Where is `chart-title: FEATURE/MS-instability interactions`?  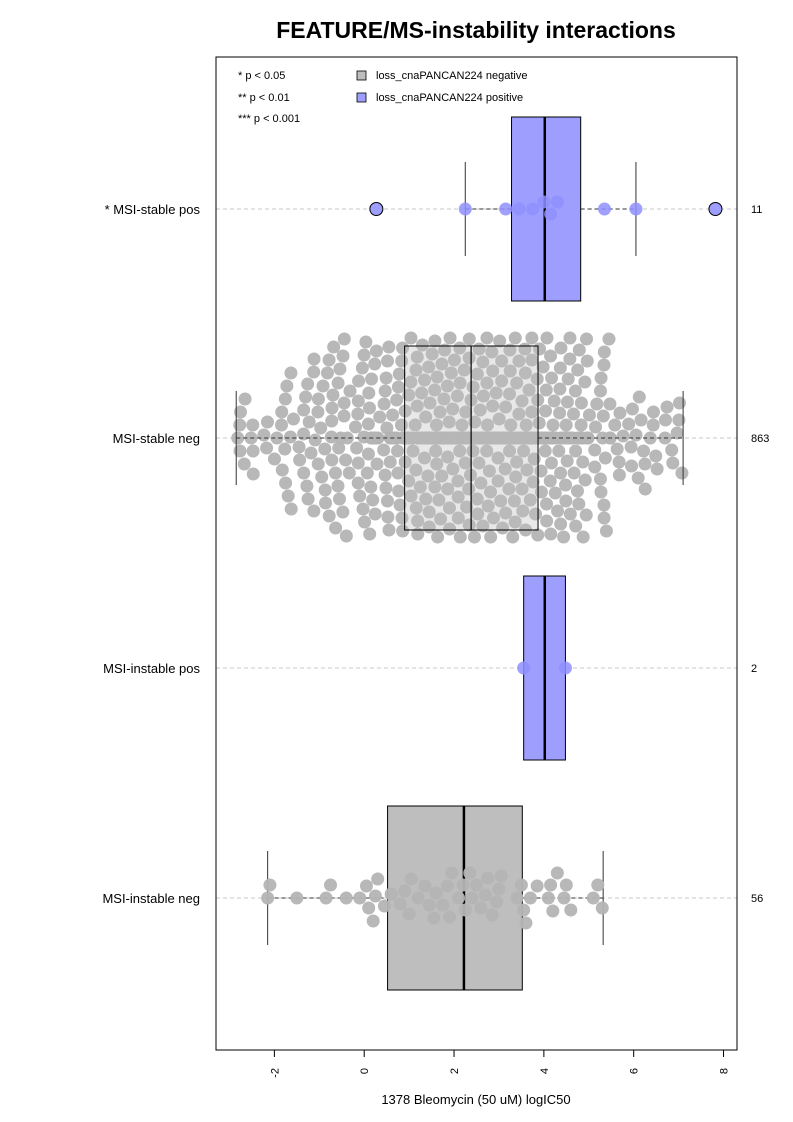
chart-title: FEATURE/MS-instability interactions is located at coordinates (476, 30).